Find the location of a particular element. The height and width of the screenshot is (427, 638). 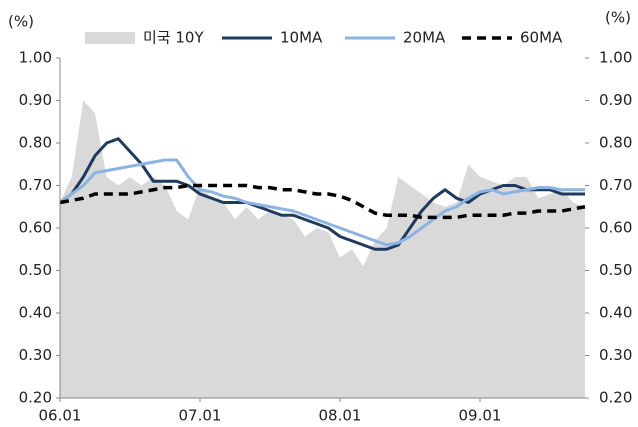

y-tick-label: 0.30 is located at coordinates (35, 355).